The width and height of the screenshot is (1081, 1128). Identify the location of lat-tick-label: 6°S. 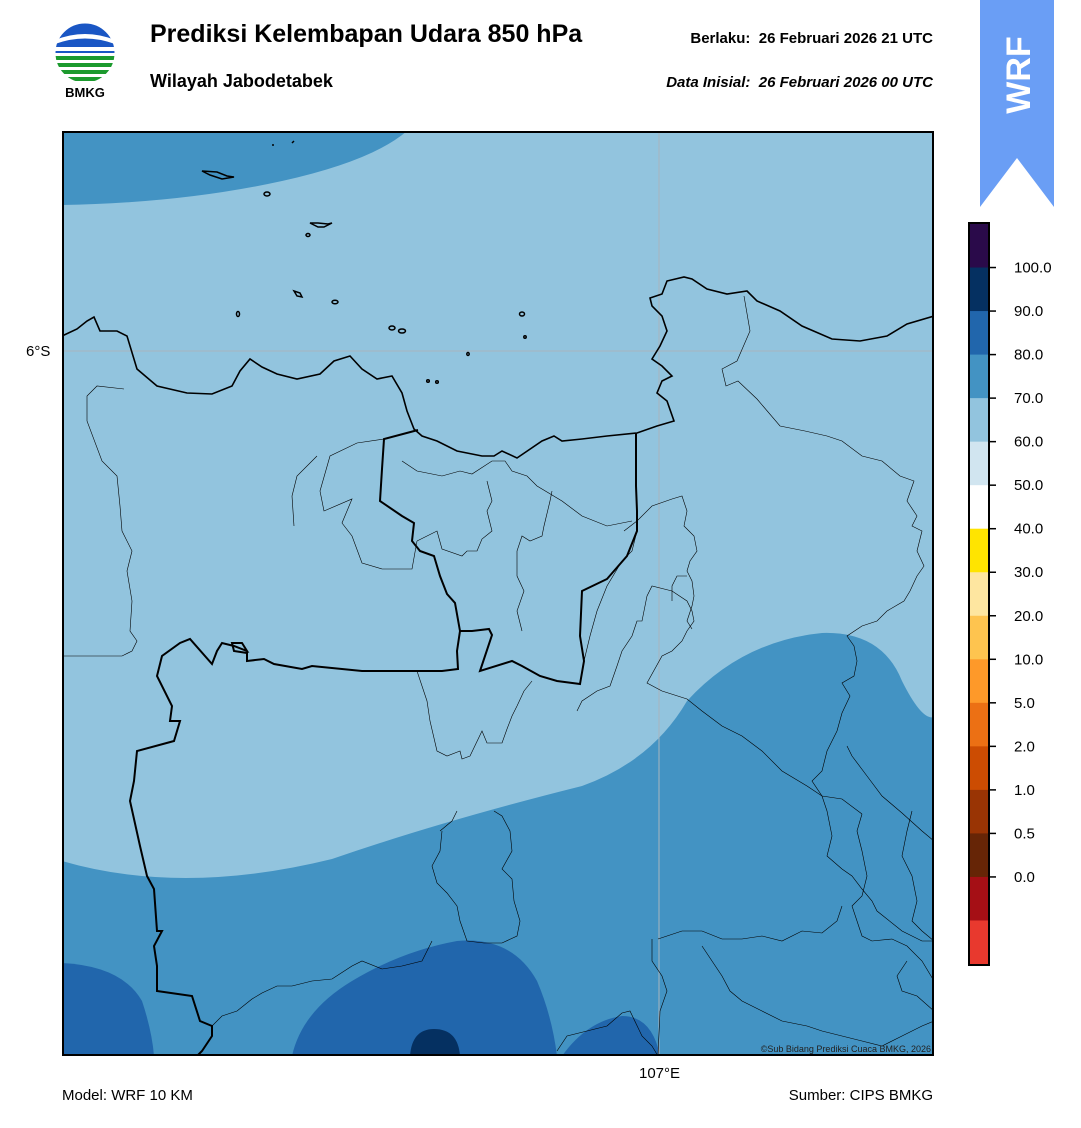
(38, 351).